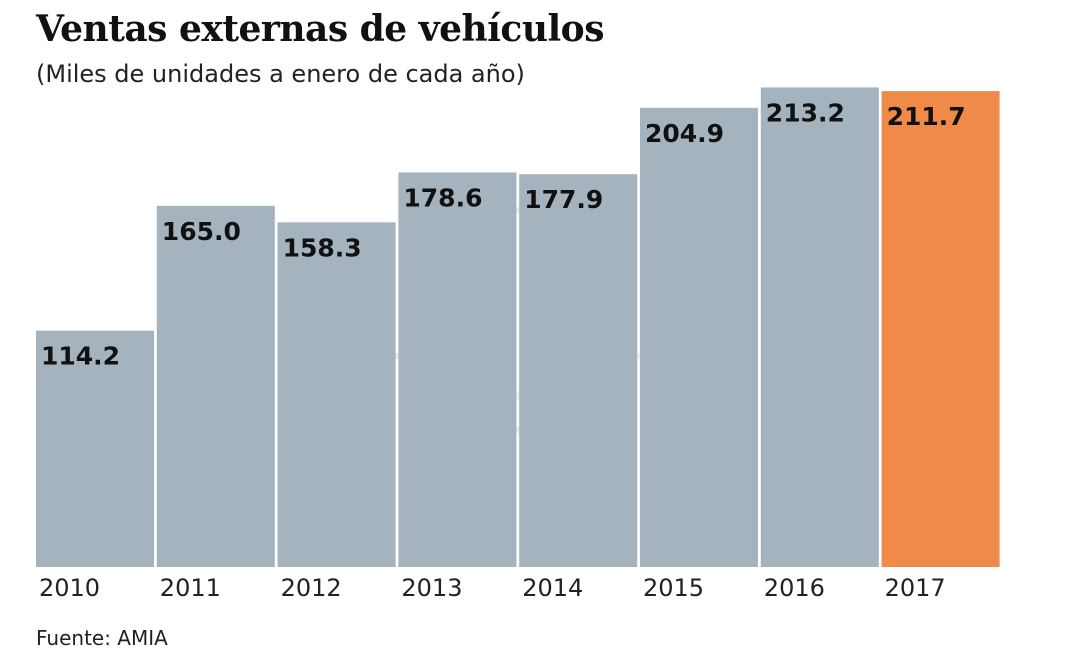 The height and width of the screenshot is (666, 1081). Describe the element at coordinates (280, 74) in the screenshot. I see `chart-subtitle: (Miles de unidades a enero de cada año)` at that location.